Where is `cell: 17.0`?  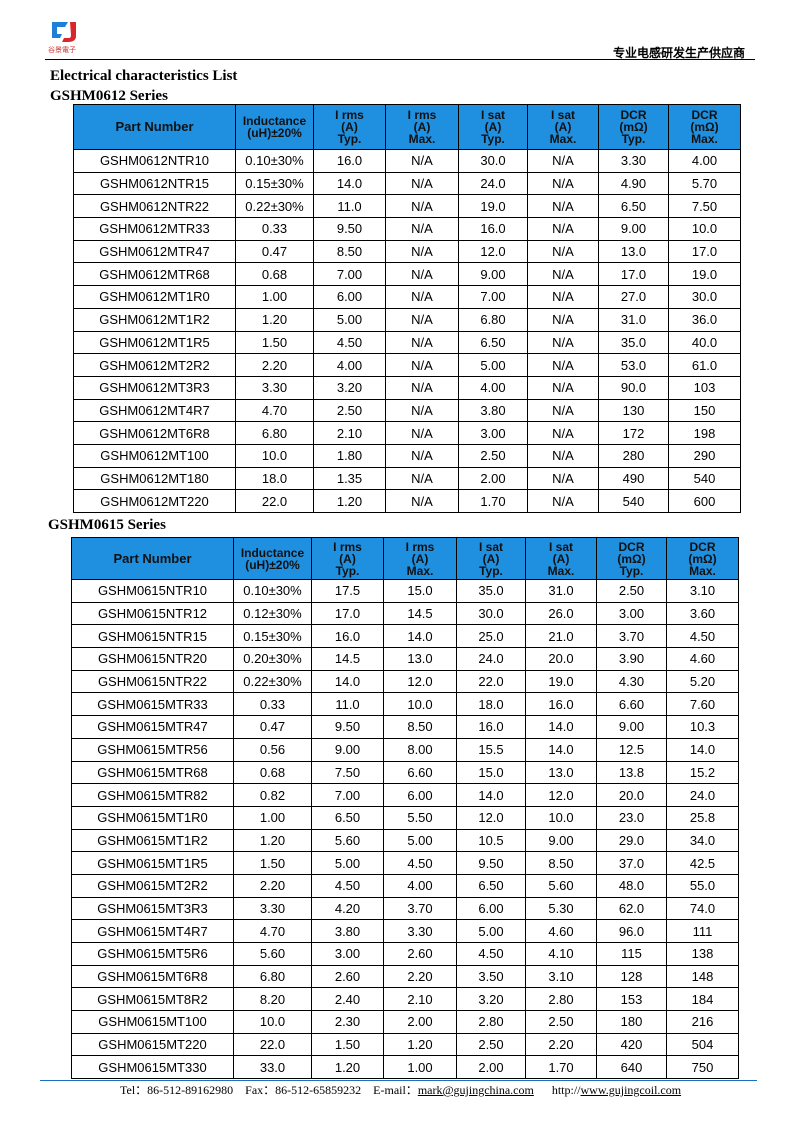 cell: 17.0 is located at coordinates (347, 613).